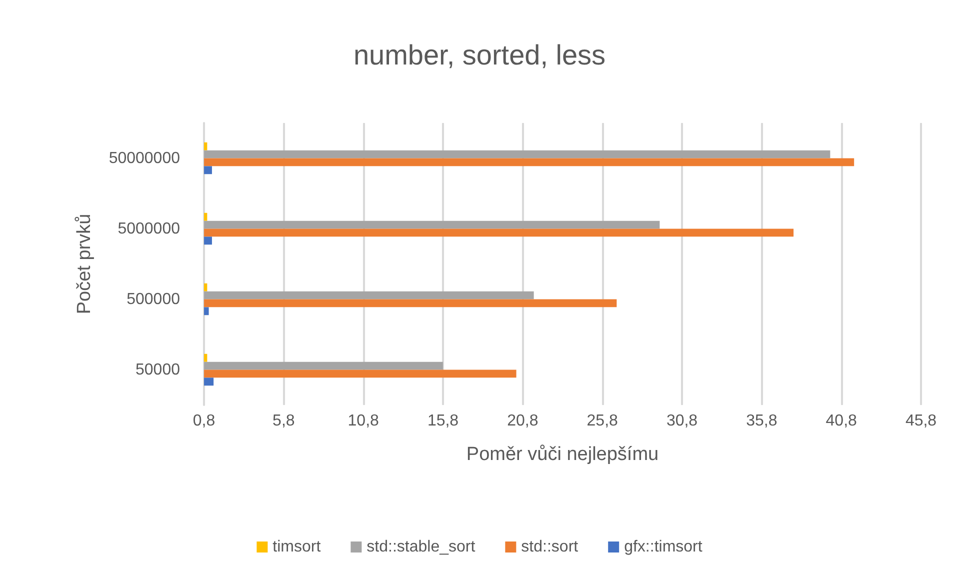 The image size is (959, 582). What do you see at coordinates (602, 421) in the screenshot?
I see `x-tick-label: 25,8` at bounding box center [602, 421].